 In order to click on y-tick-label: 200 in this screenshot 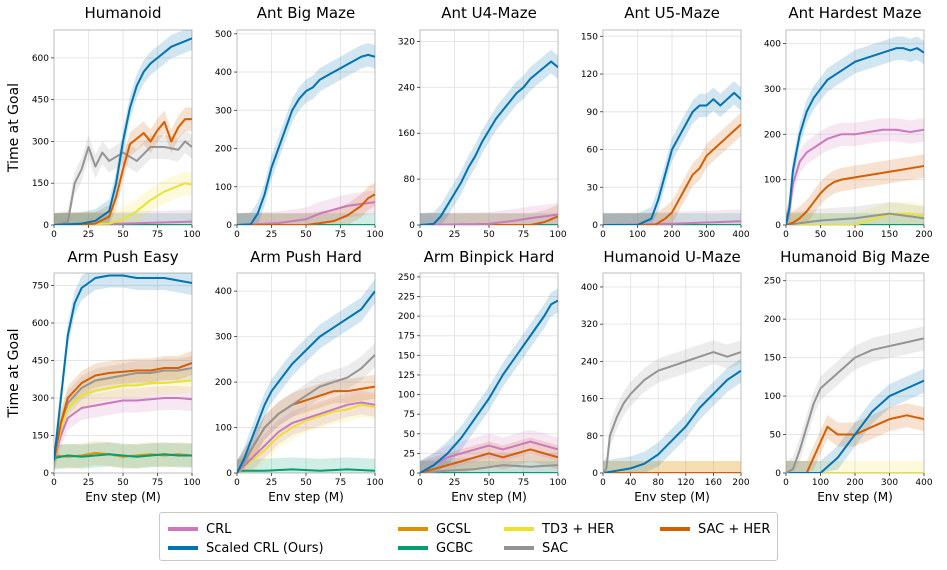, I will do `click(772, 135)`.